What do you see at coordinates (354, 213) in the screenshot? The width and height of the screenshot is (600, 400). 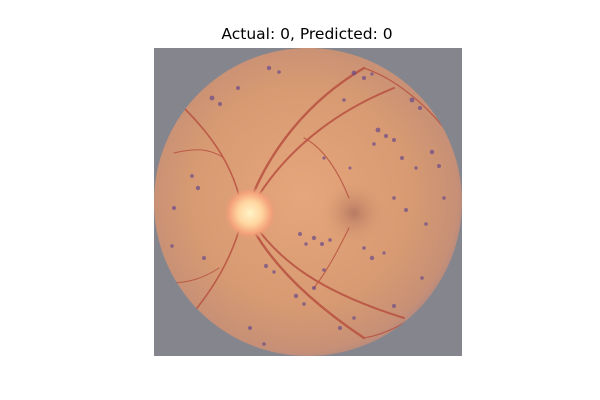 I see `macula` at bounding box center [354, 213].